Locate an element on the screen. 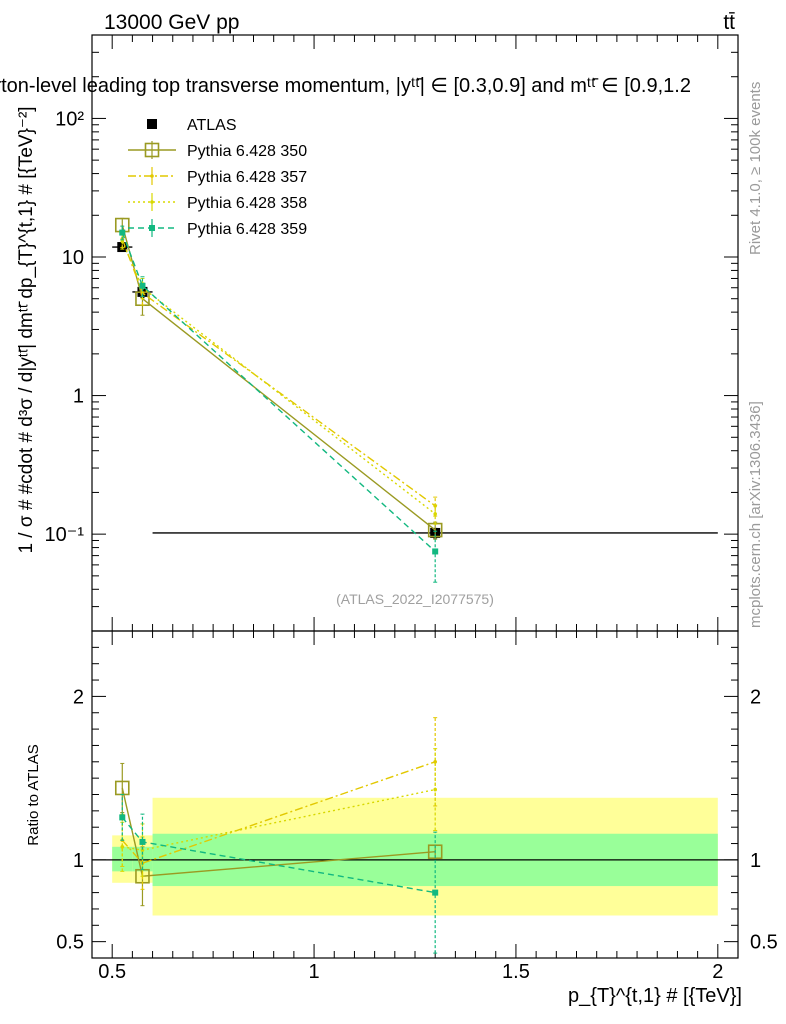 The width and height of the screenshot is (786, 1024). analysis-watermark: (ATLAS_2022_I2077575) is located at coordinates (415, 599).